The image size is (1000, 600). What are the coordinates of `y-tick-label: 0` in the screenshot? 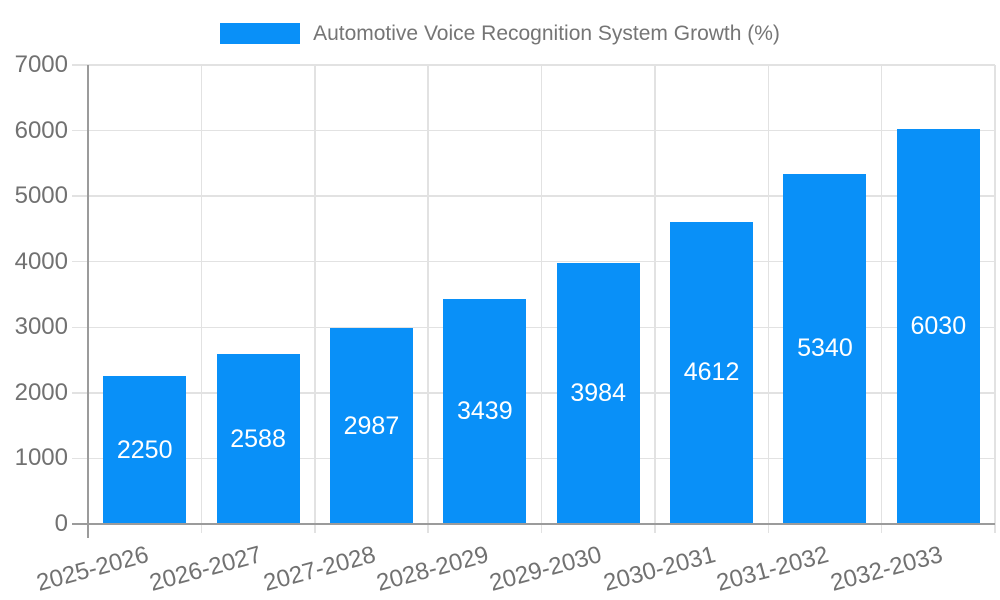 It's located at (61, 523).